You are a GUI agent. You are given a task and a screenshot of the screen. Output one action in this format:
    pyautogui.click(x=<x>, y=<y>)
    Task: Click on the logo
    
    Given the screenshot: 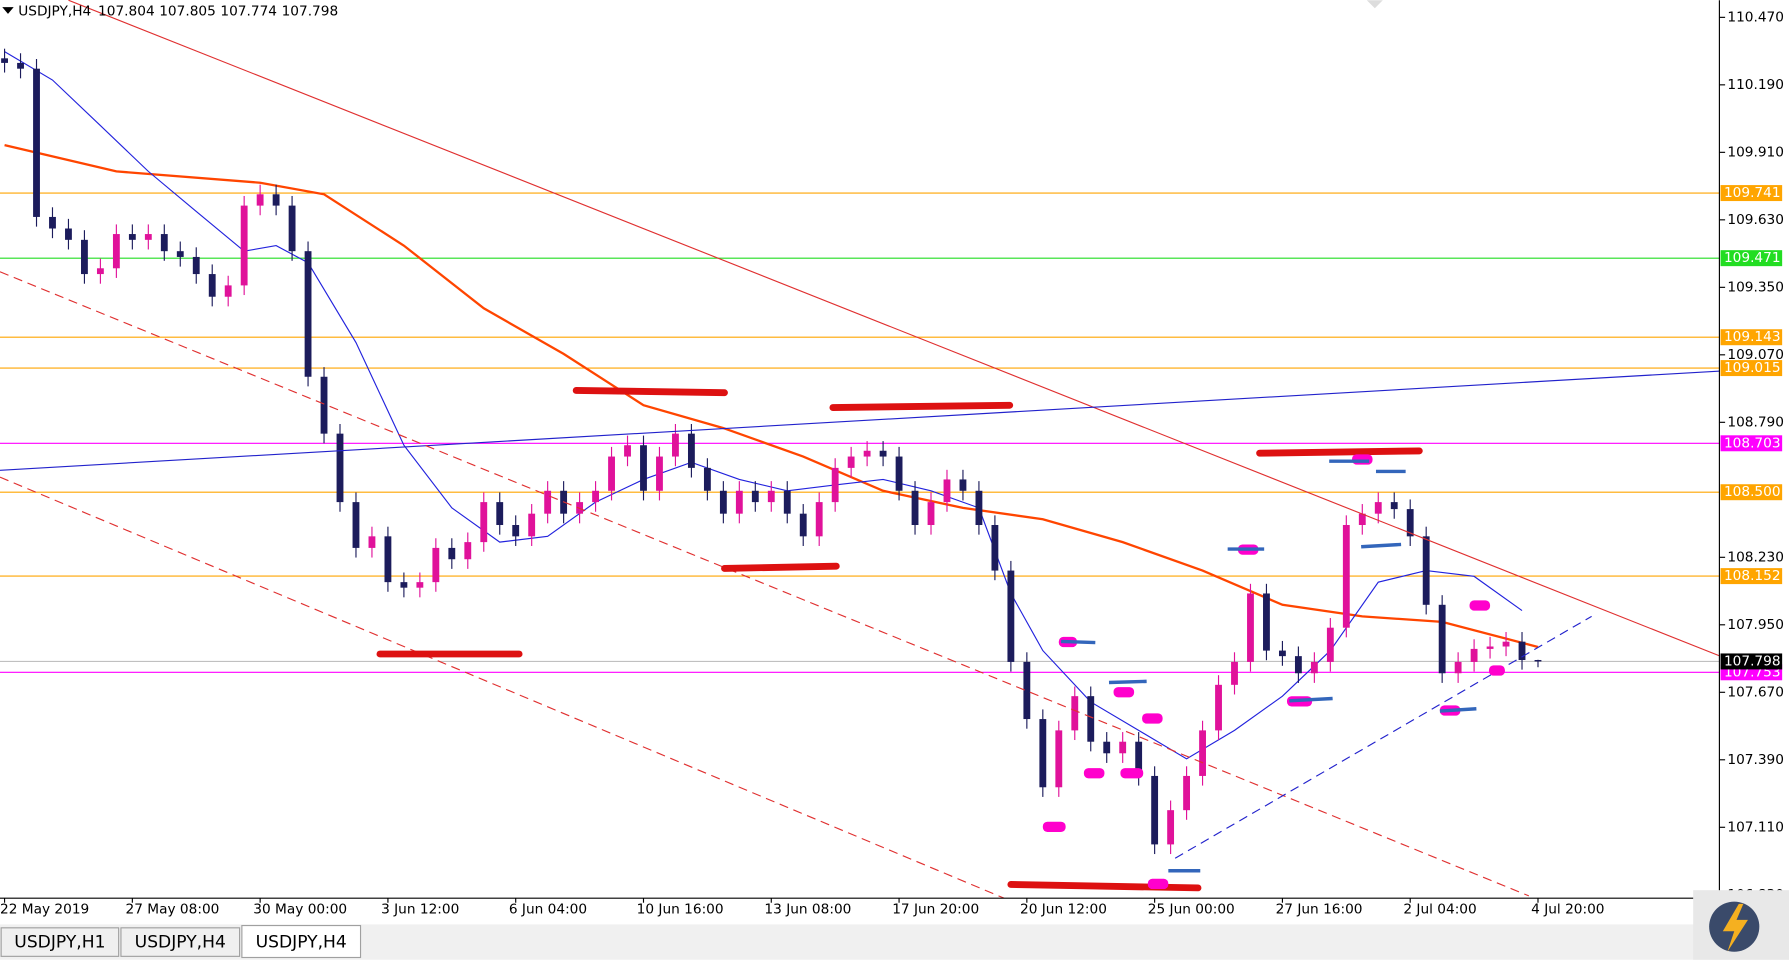 What is the action you would take?
    pyautogui.click(x=1741, y=925)
    